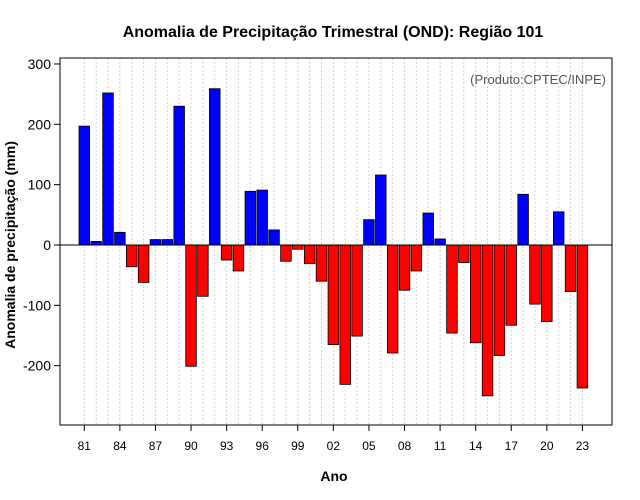  What do you see at coordinates (487, 320) in the screenshot?
I see `bar-2015` at bounding box center [487, 320].